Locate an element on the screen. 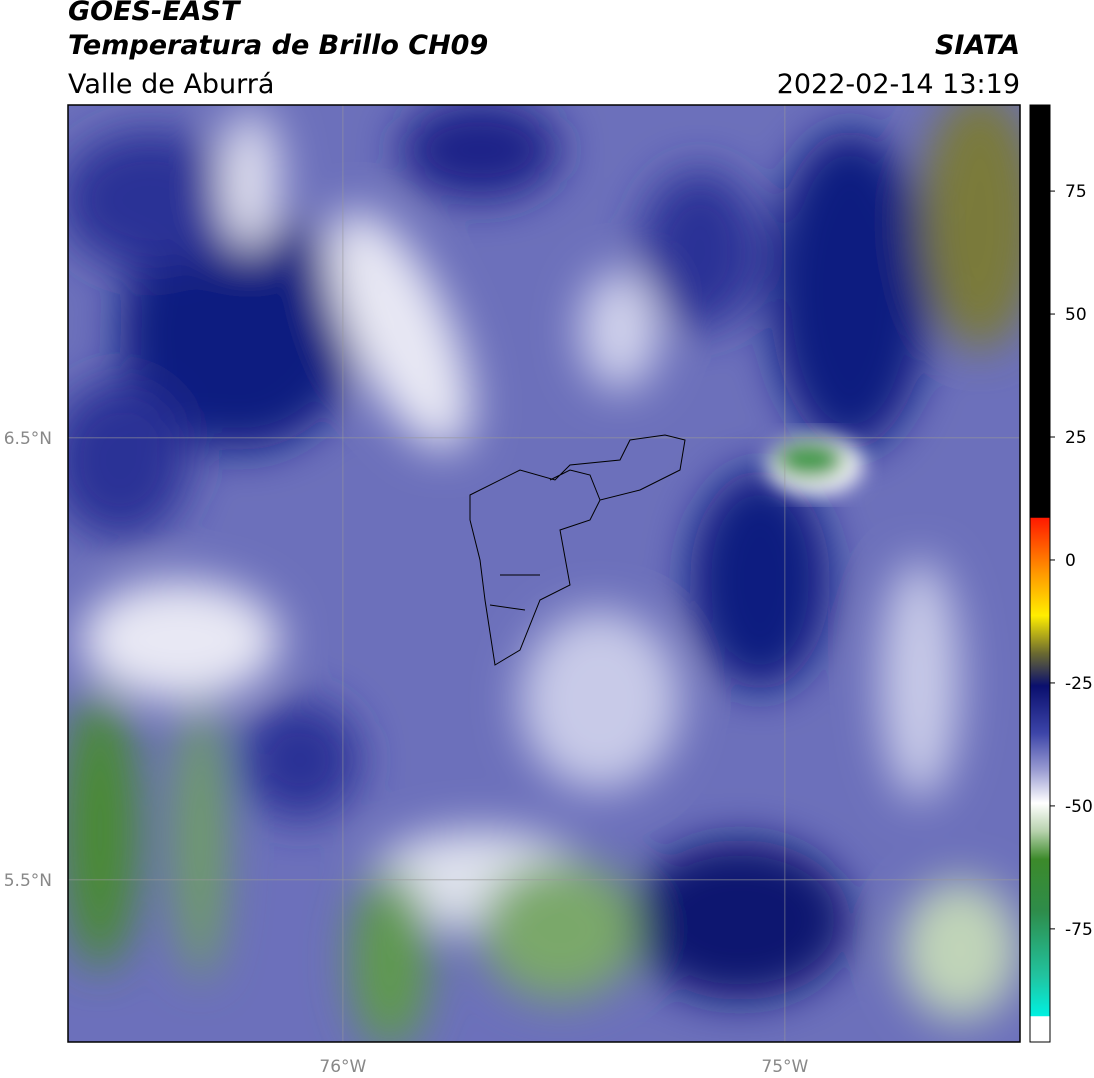 The image size is (1094, 1078). valley-boundary is located at coordinates (577, 550).